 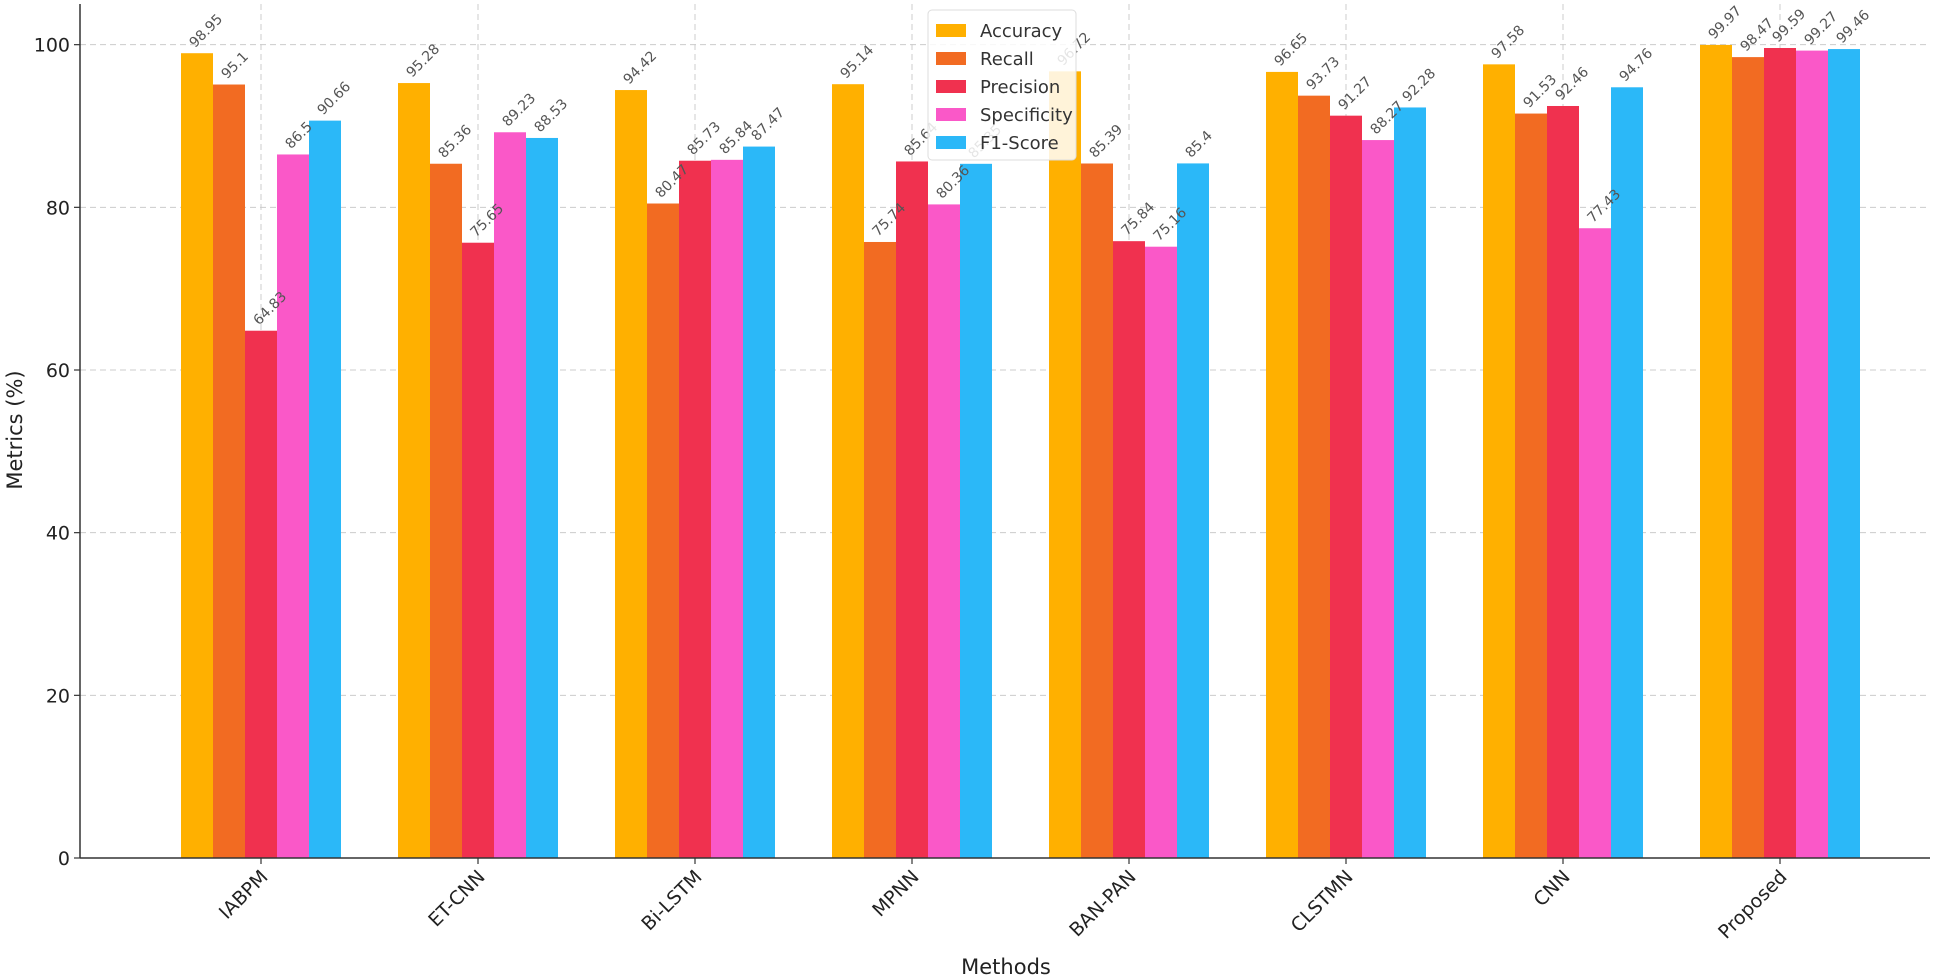 What do you see at coordinates (261, 594) in the screenshot?
I see `bar-precision-iabpm` at bounding box center [261, 594].